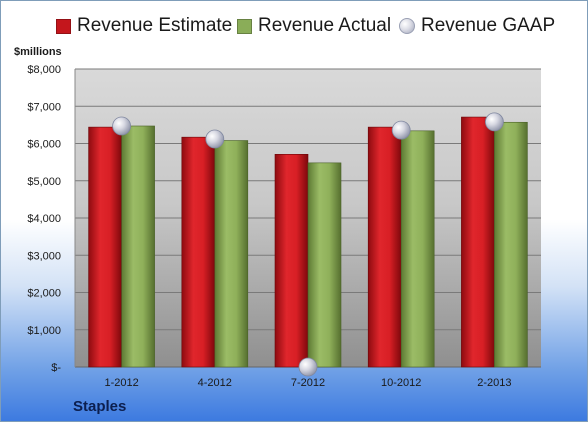 The width and height of the screenshot is (588, 422). I want to click on company-name: Staples, so click(100, 406).